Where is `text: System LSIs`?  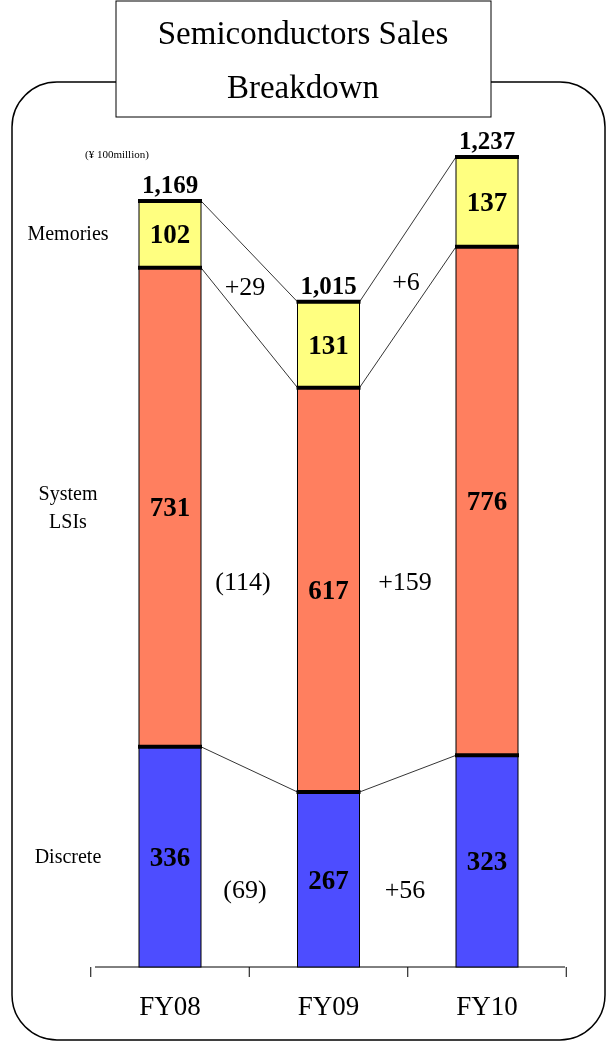
text: System LSIs is located at coordinates (68, 507).